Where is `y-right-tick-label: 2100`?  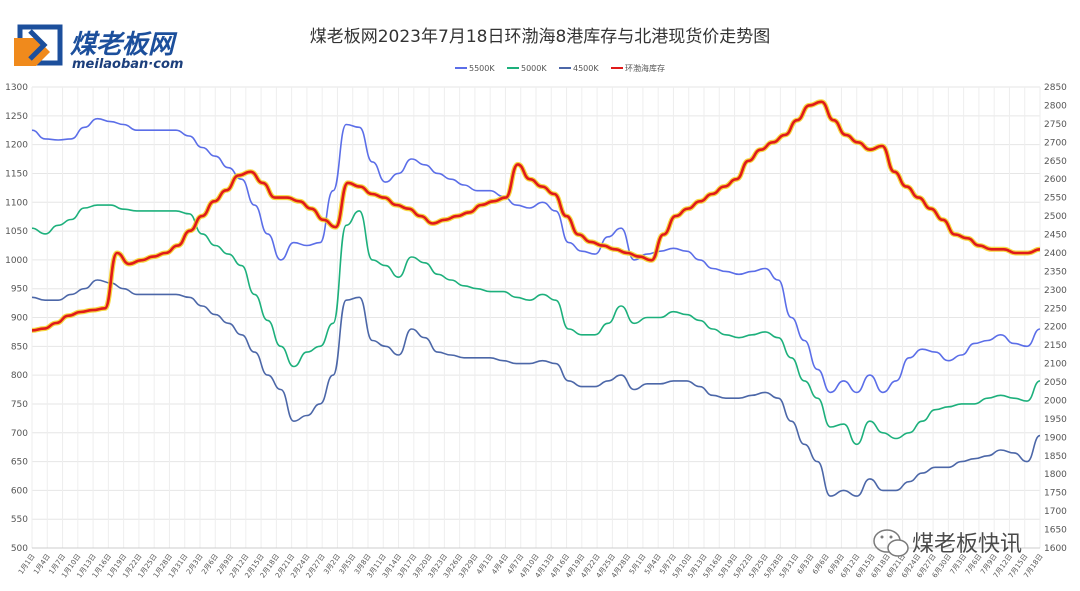
y-right-tick-label: 2100 is located at coordinates (1055, 365).